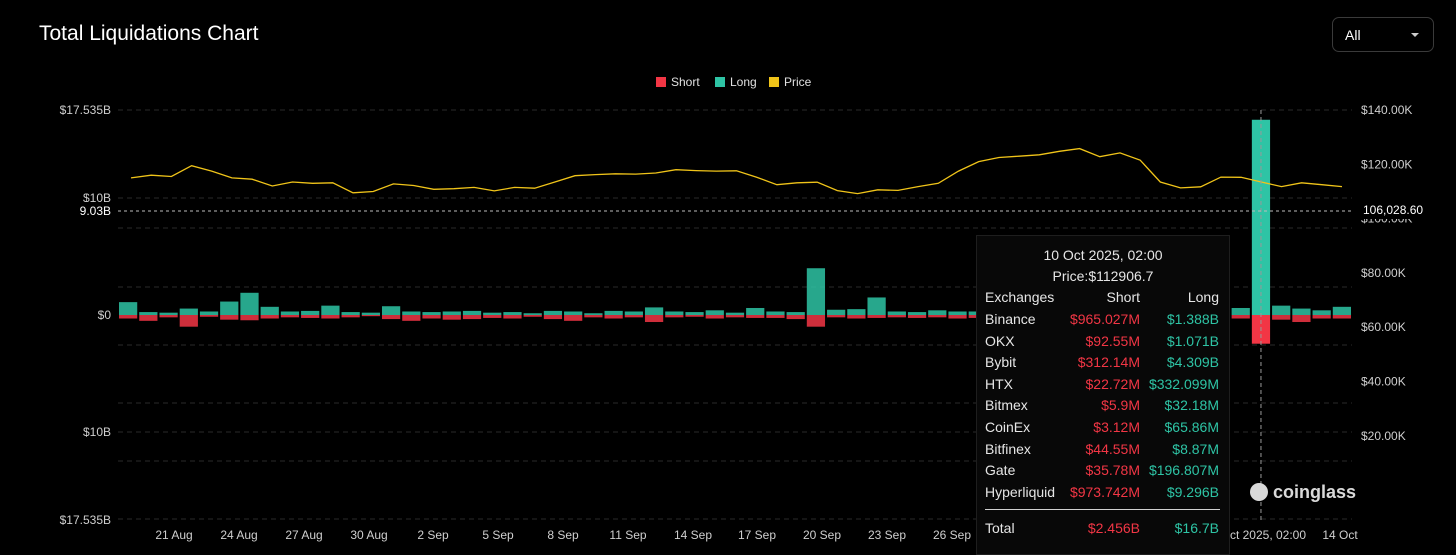  I want to click on x-tick-label: 11 Sep, so click(627, 535).